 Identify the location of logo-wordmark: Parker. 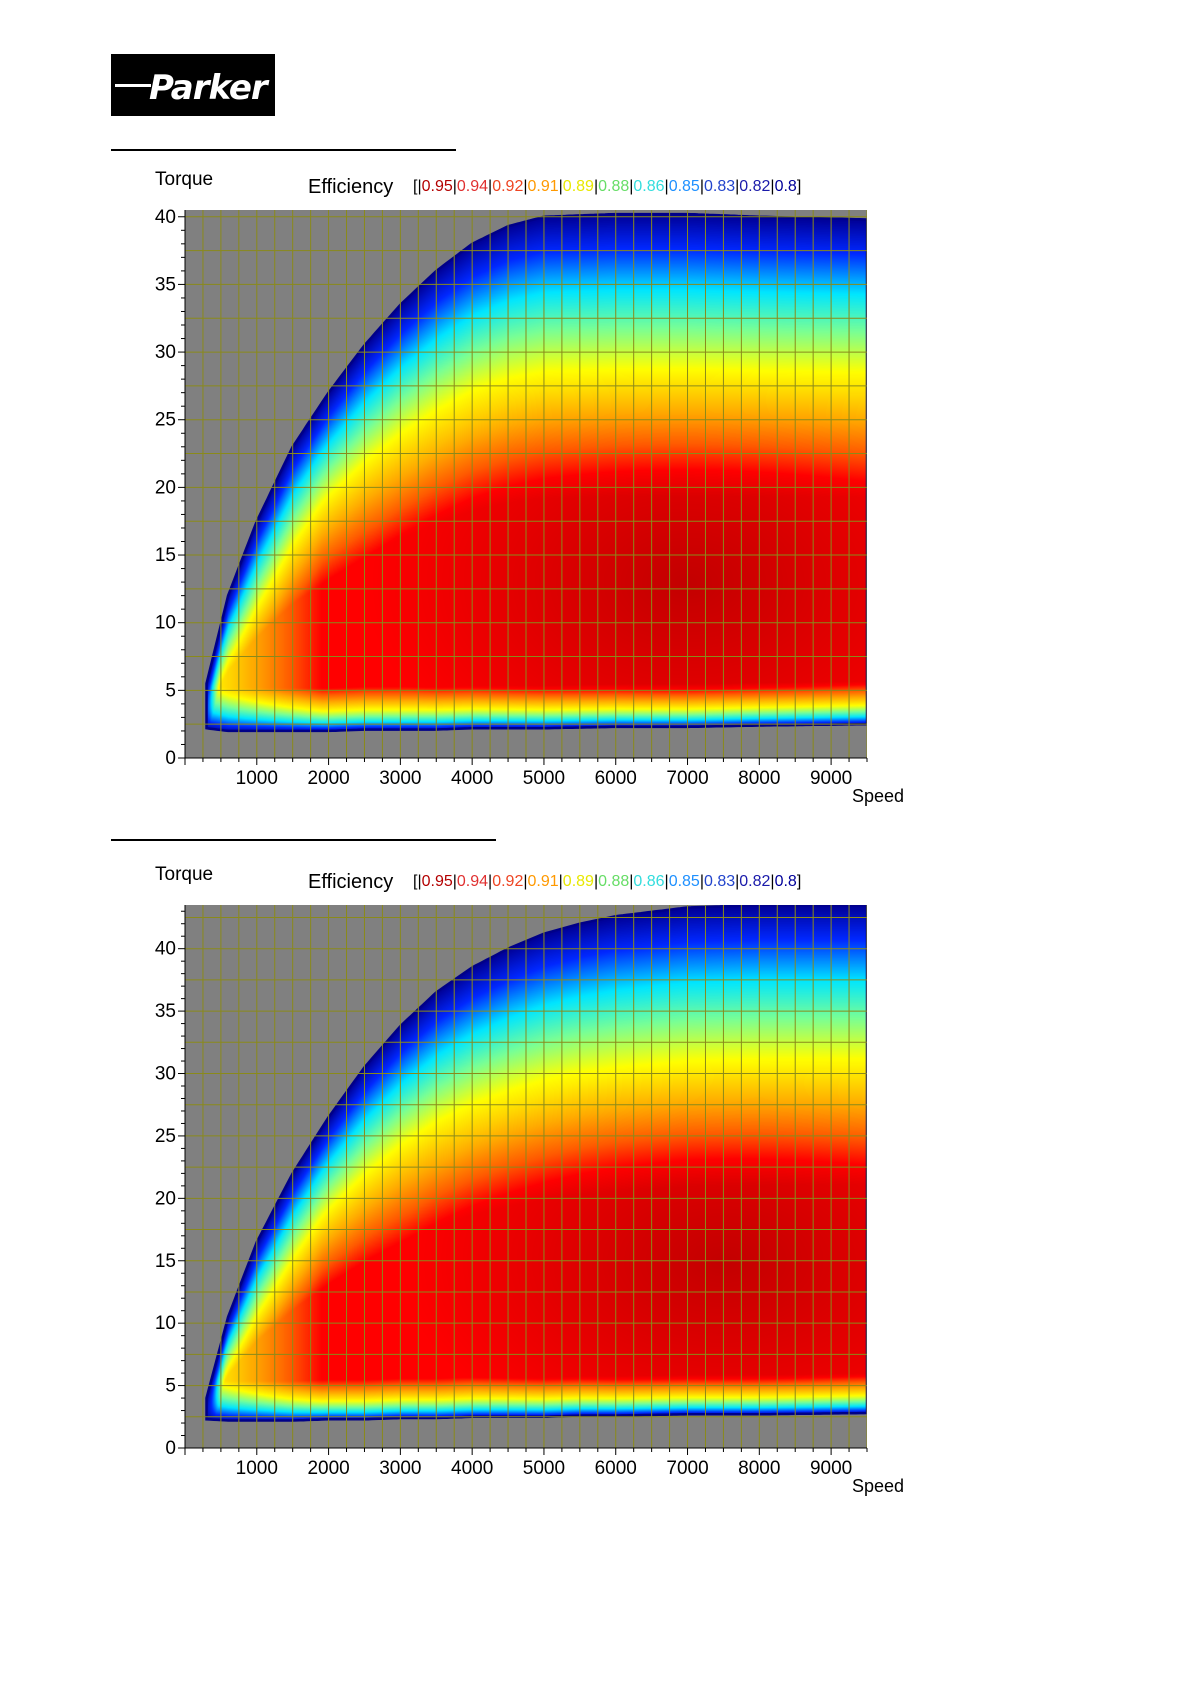
(209, 88).